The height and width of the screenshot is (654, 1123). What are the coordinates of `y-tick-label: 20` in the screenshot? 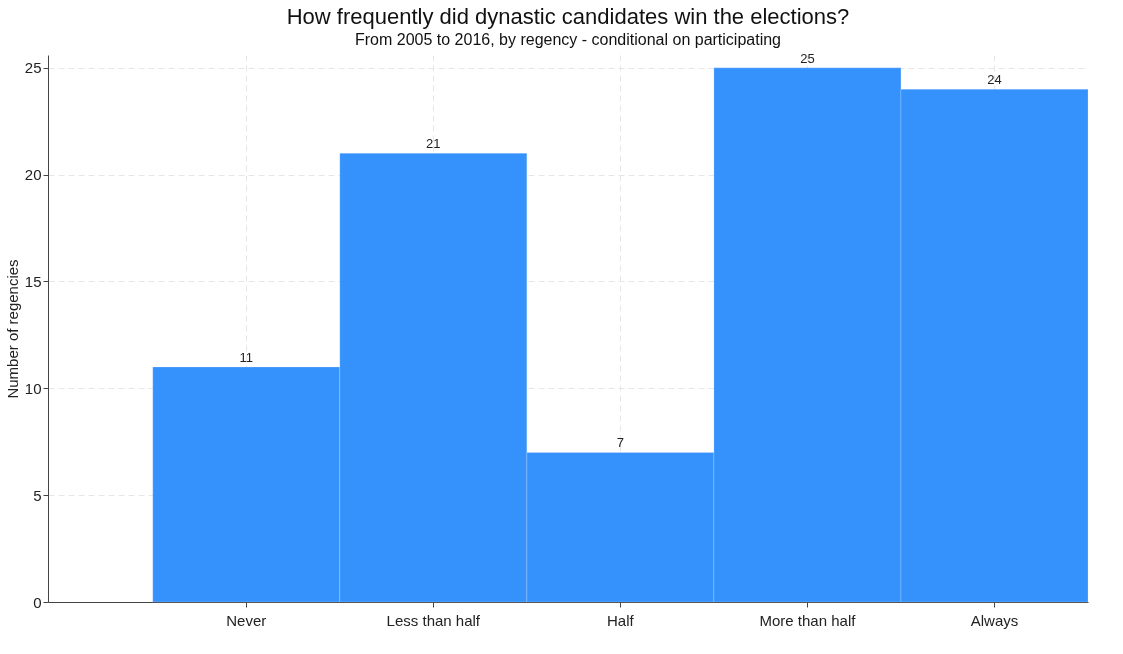 It's located at (33, 175).